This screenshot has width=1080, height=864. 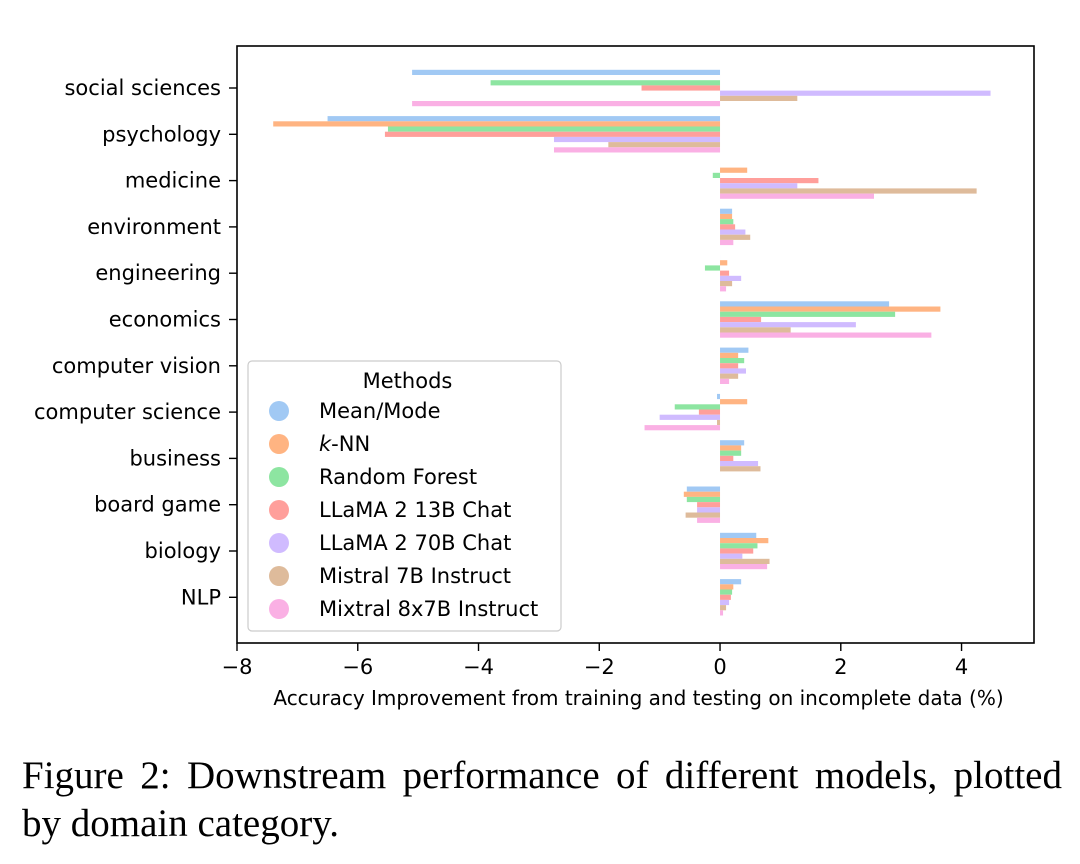 What do you see at coordinates (840, 667) in the screenshot?
I see `x-tick-label: 2` at bounding box center [840, 667].